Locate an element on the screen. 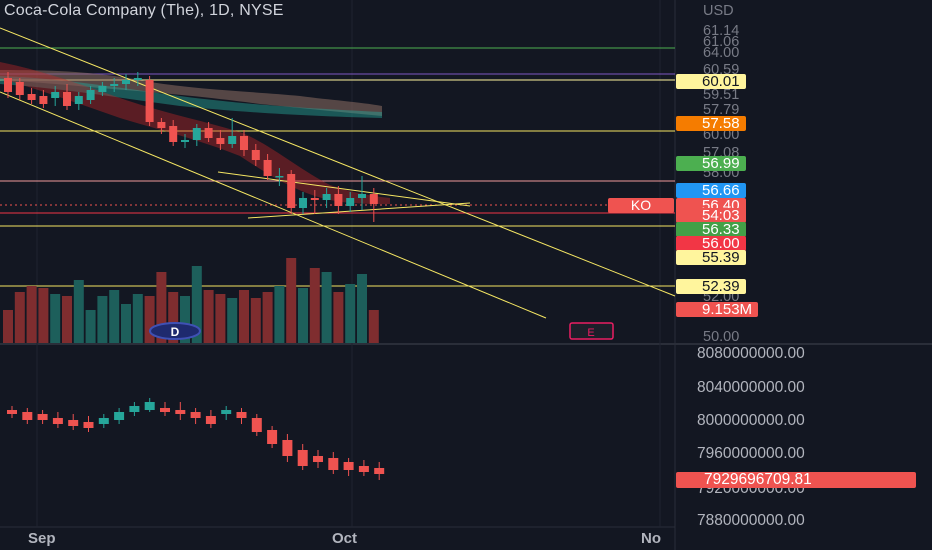  price-candles is located at coordinates (191, 147).